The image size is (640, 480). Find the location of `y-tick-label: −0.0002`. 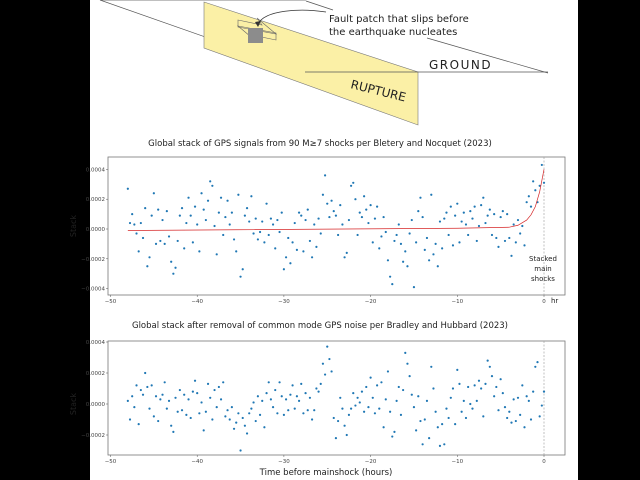

y-tick-label: −0.0002 is located at coordinates (93, 260).